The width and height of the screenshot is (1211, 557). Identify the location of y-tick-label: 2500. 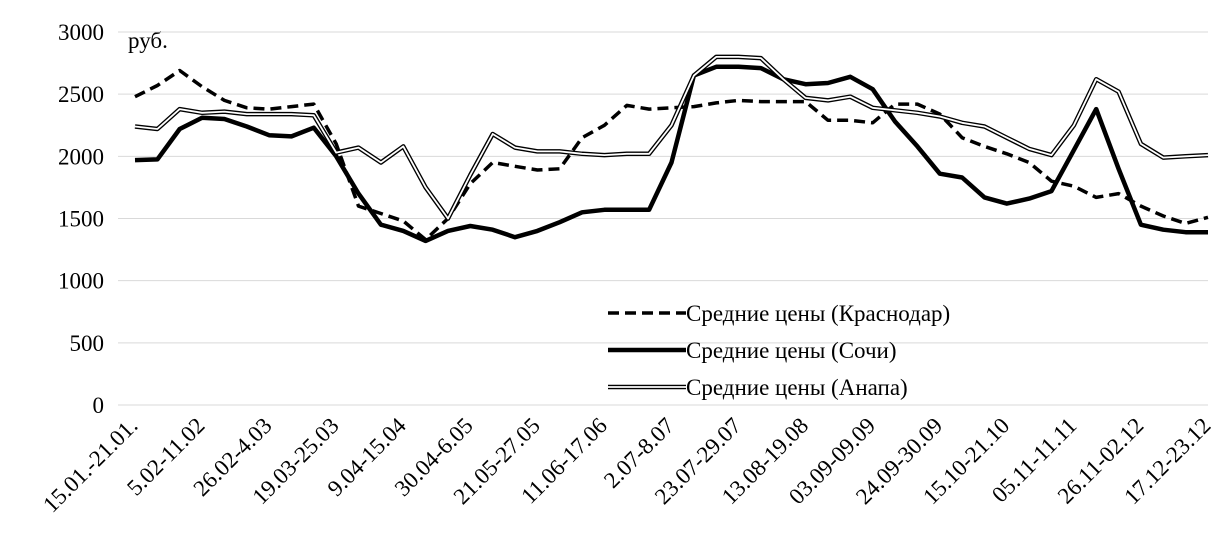
(81, 94).